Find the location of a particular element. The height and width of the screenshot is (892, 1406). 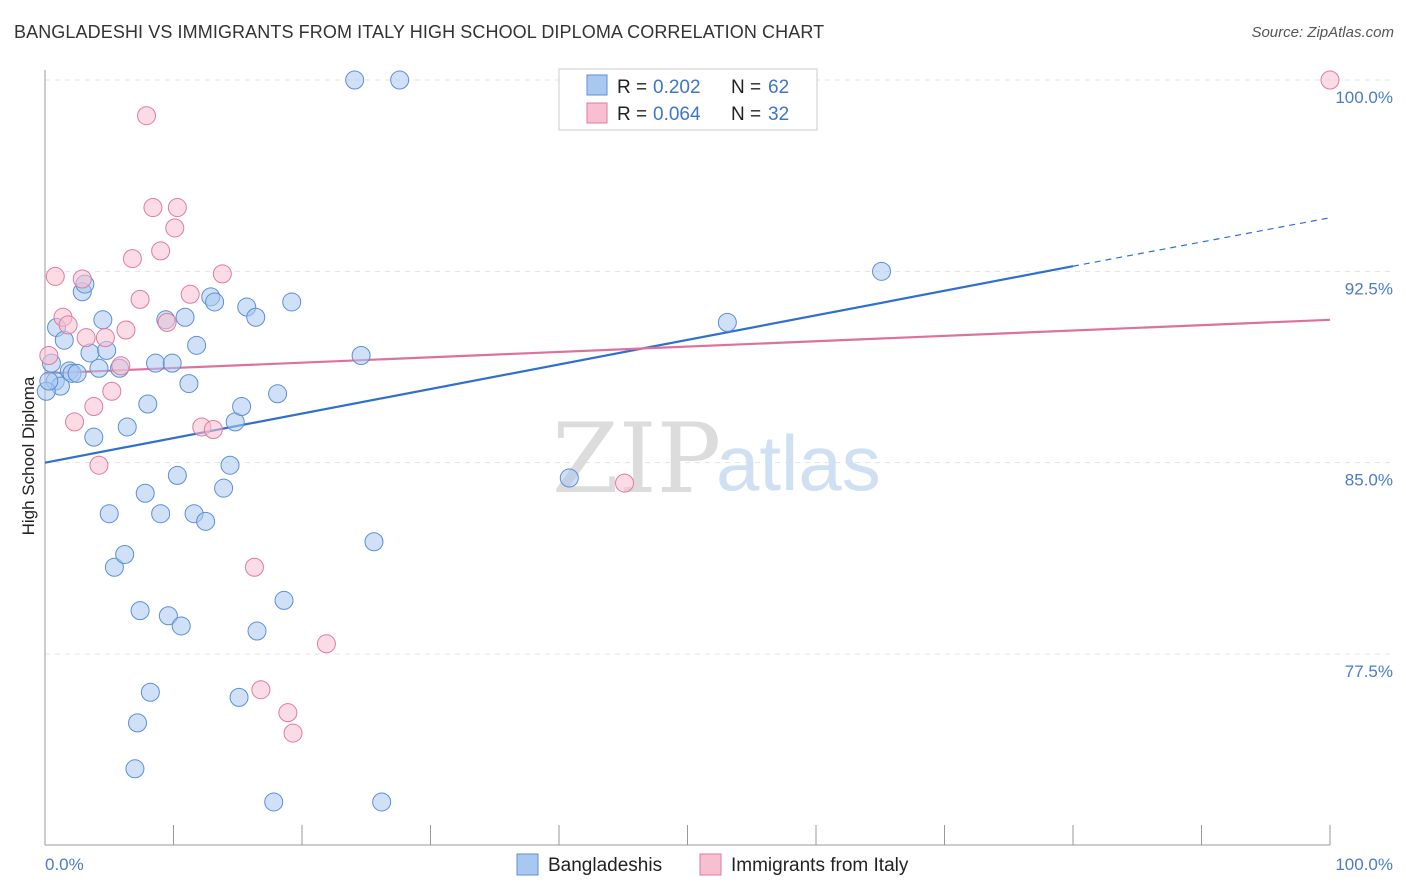

source-credit: Source: ZipAtlas.com is located at coordinates (1322, 32).